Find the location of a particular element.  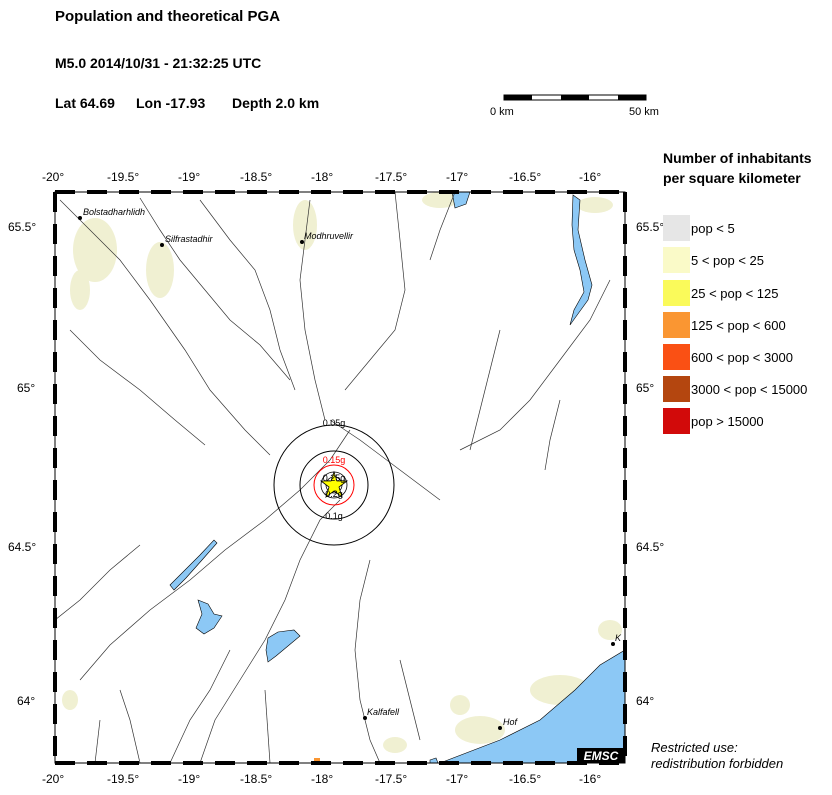

legend-label: 3000 < pop < 15000 is located at coordinates (749, 389).